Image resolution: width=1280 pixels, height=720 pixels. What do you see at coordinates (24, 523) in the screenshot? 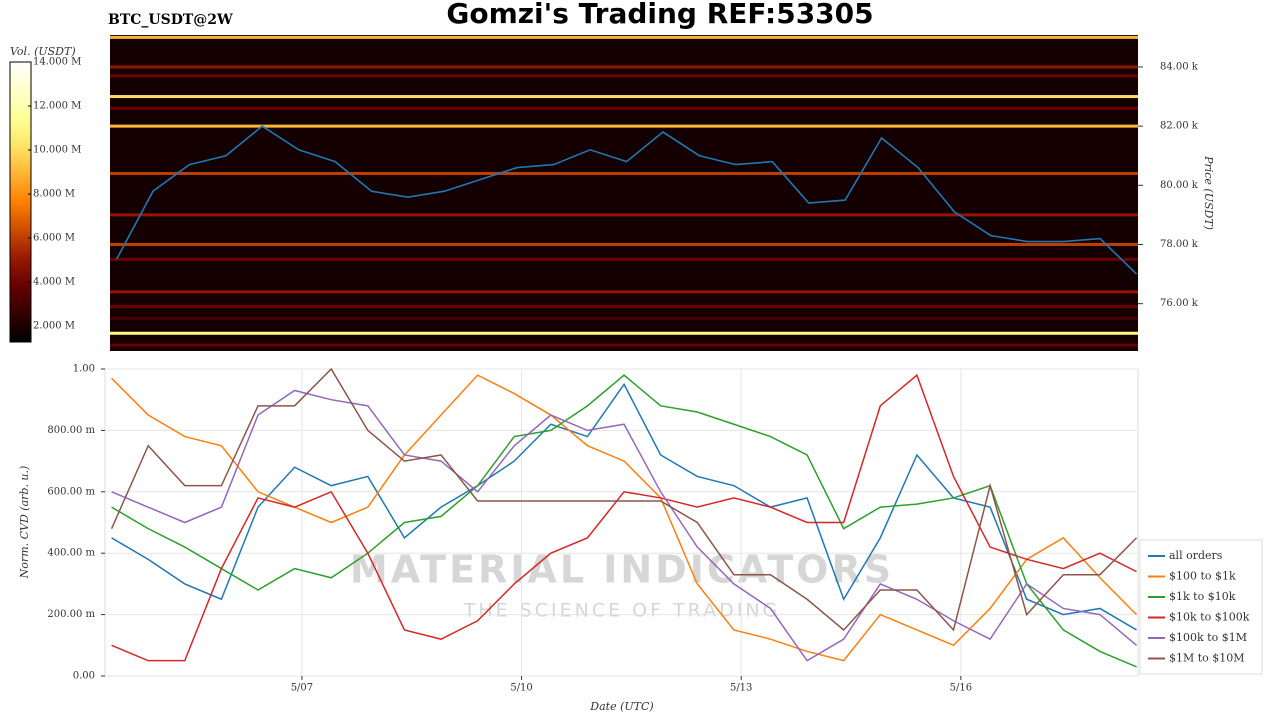
I see `y-label: Norm. CVD (arb. u.)` at bounding box center [24, 523].